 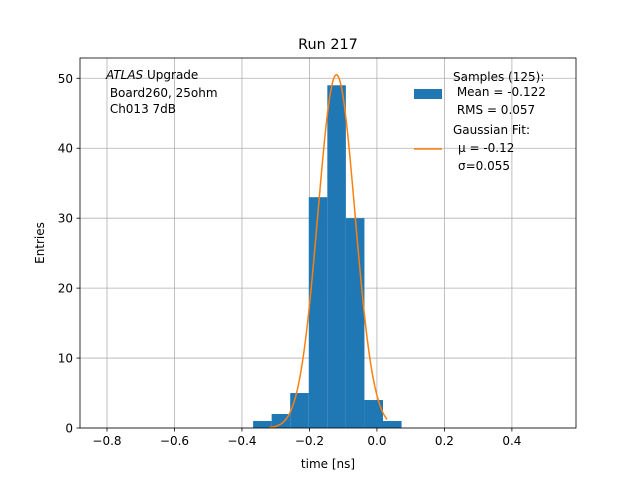 I want to click on svg-text: ATLAS Upgrade, so click(x=151, y=75).